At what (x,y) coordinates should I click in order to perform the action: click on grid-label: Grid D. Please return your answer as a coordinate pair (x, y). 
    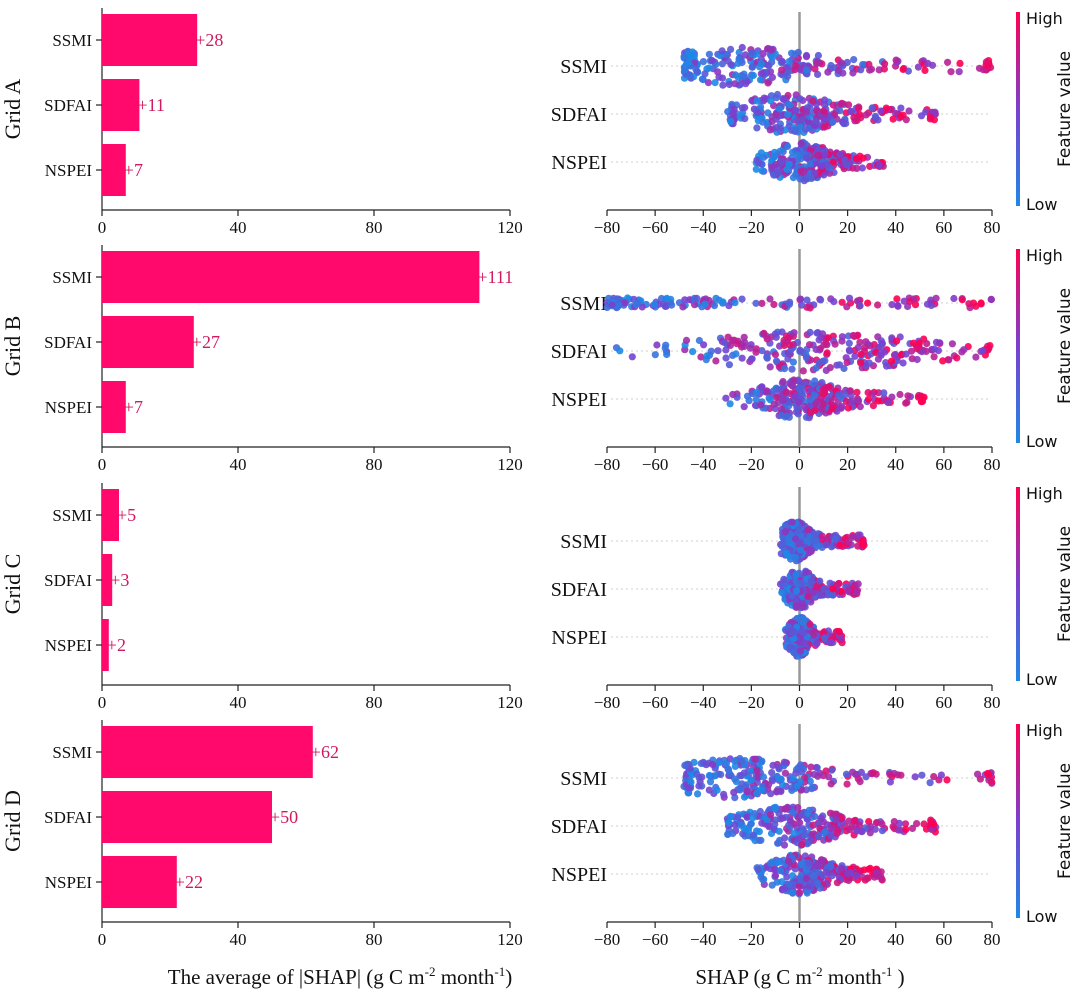
    Looking at the image, I should click on (12, 821).